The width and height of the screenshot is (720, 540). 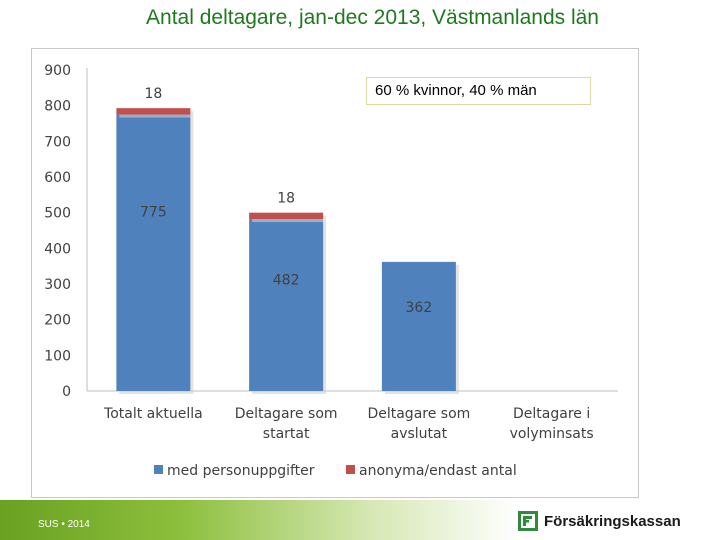 What do you see at coordinates (286, 434) in the screenshot?
I see `x-category-label: startat` at bounding box center [286, 434].